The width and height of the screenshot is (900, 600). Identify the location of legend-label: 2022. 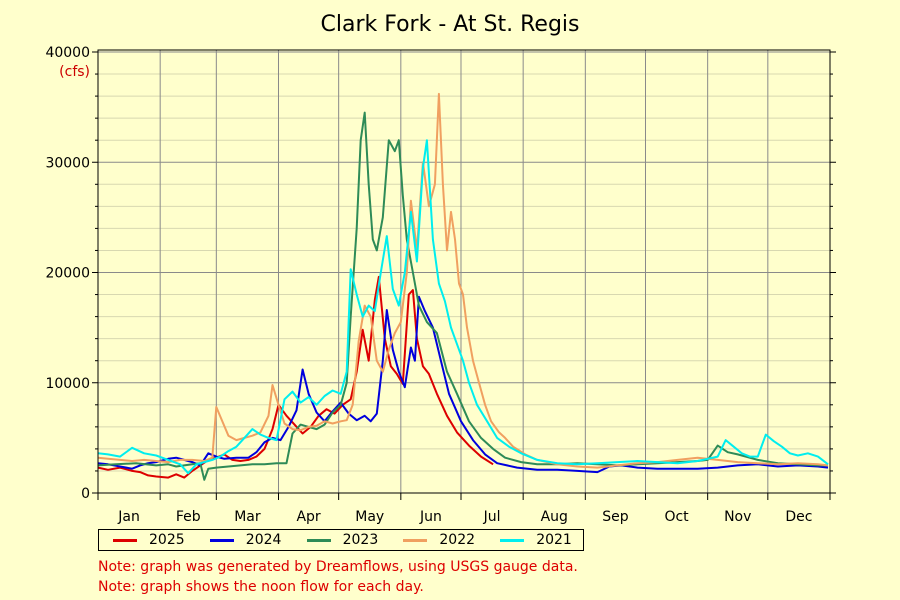
(457, 540).